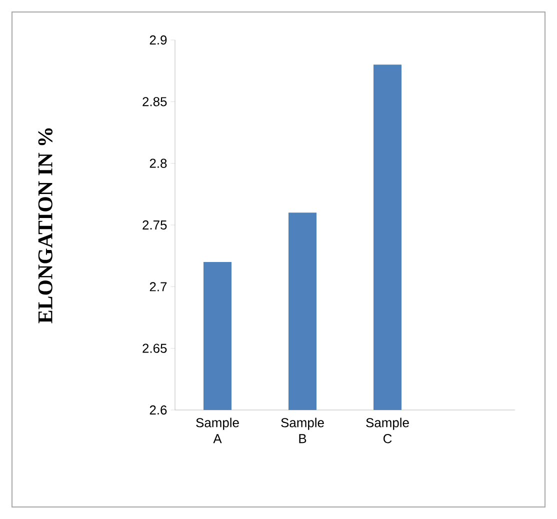  What do you see at coordinates (154, 225) in the screenshot?
I see `y-tick-label: 2.75` at bounding box center [154, 225].